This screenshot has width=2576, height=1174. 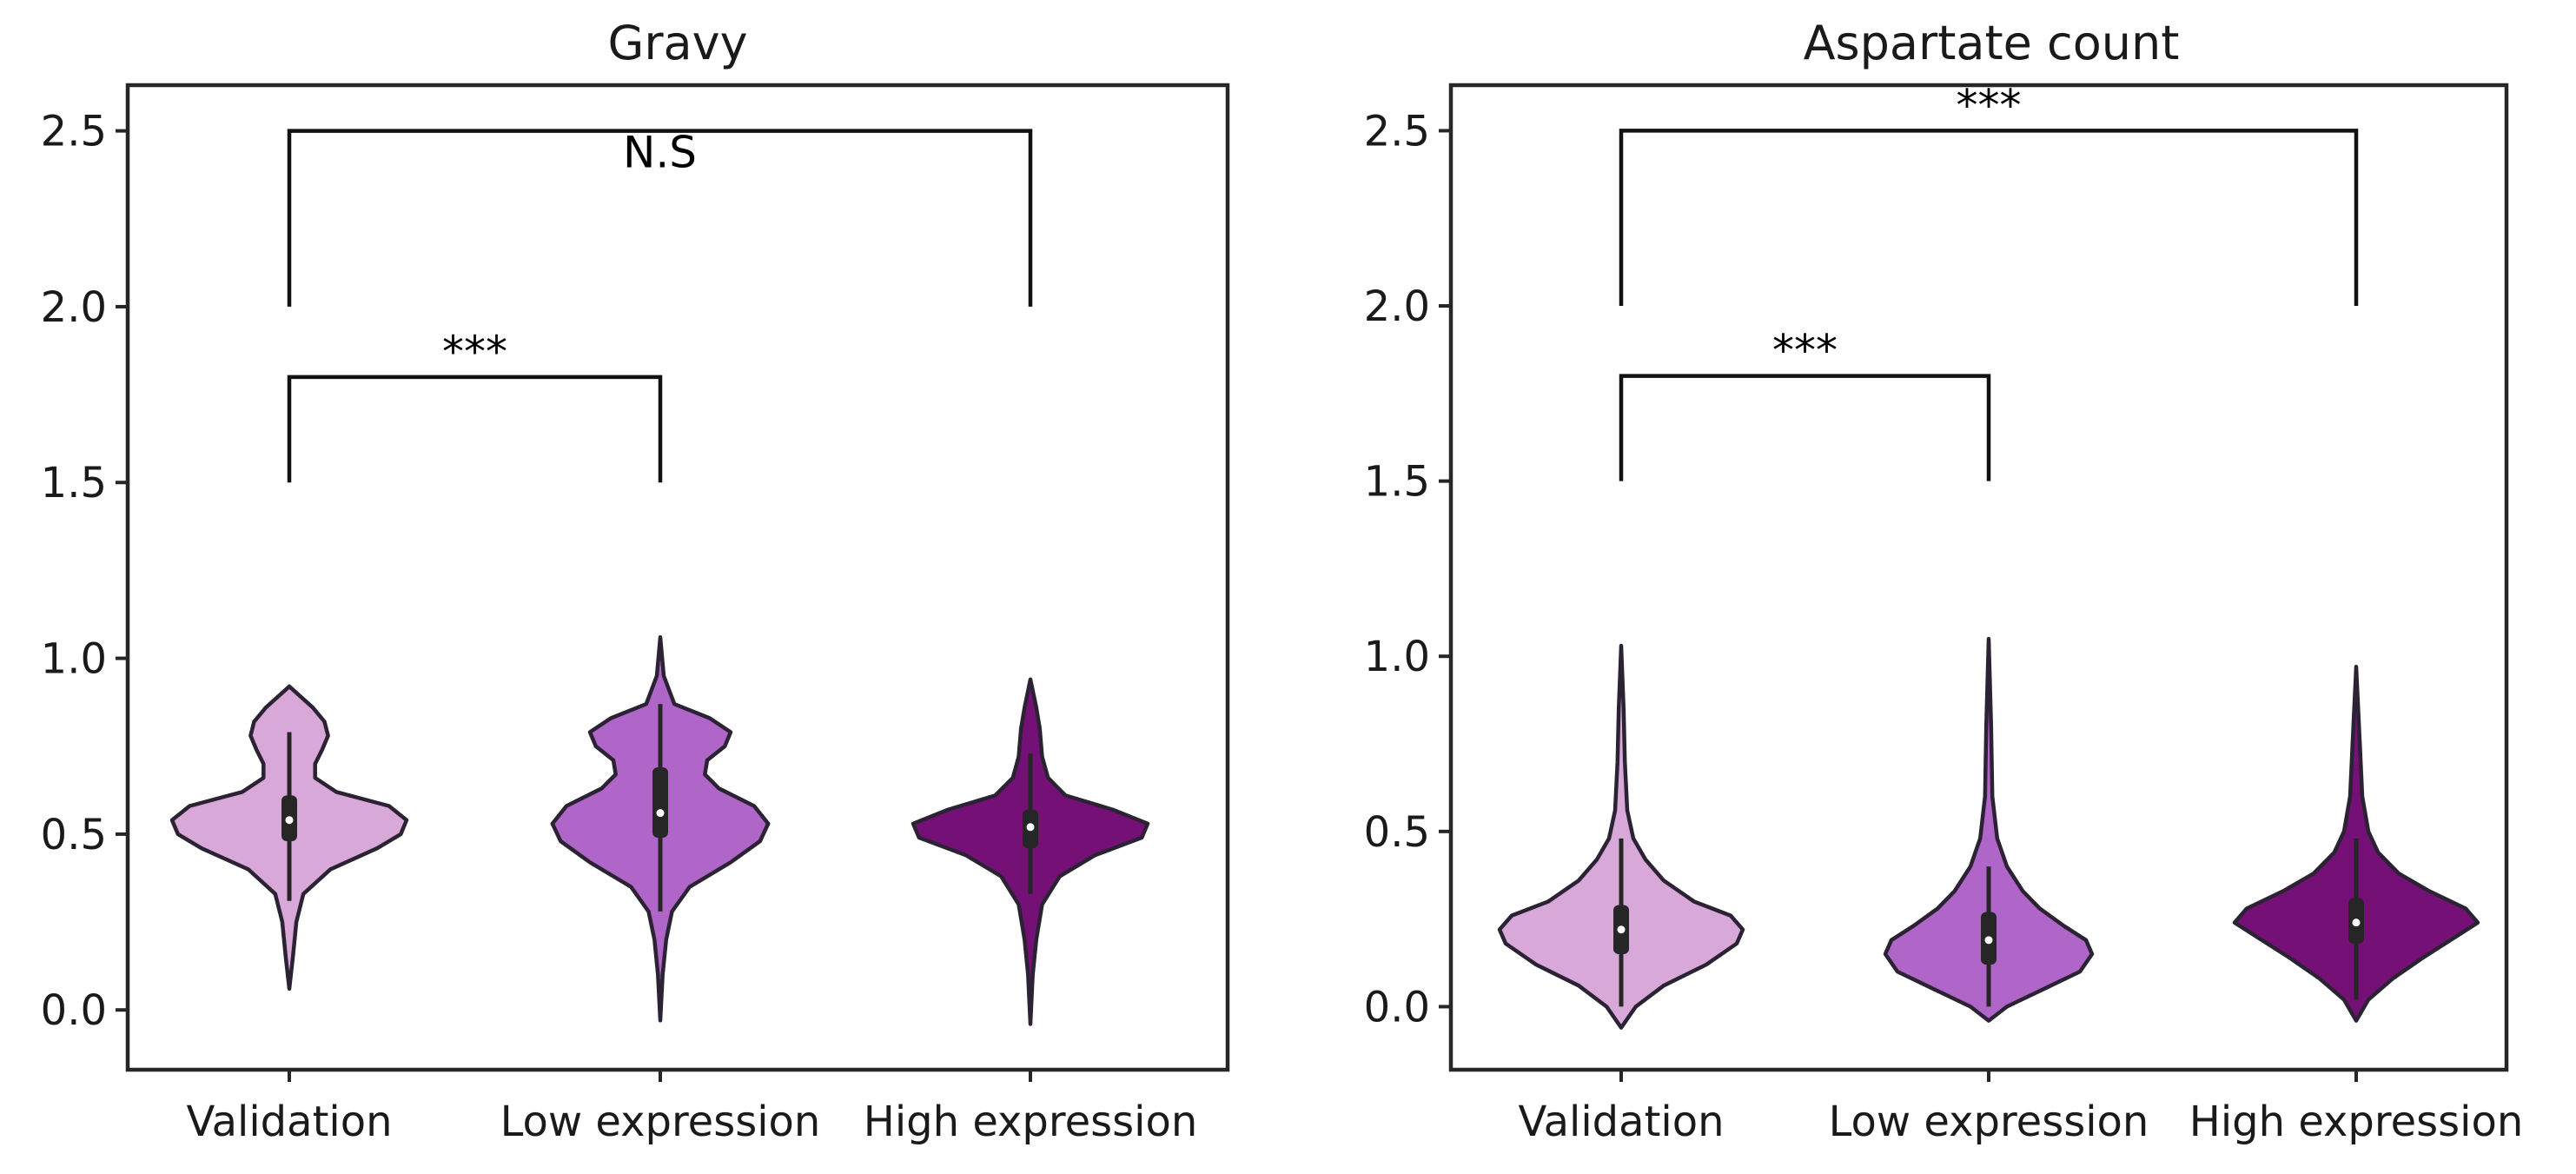 I want to click on significance-label: N.S, so click(x=660, y=153).